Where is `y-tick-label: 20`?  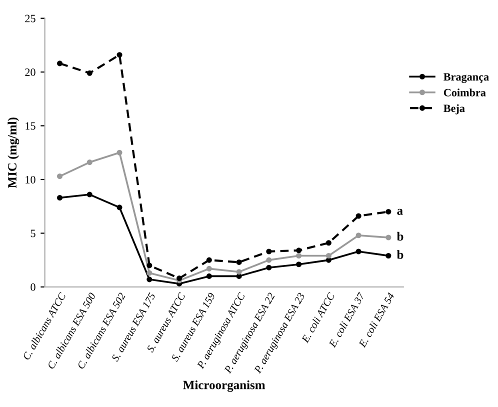 y-tick-label: 20 is located at coordinates (30, 72).